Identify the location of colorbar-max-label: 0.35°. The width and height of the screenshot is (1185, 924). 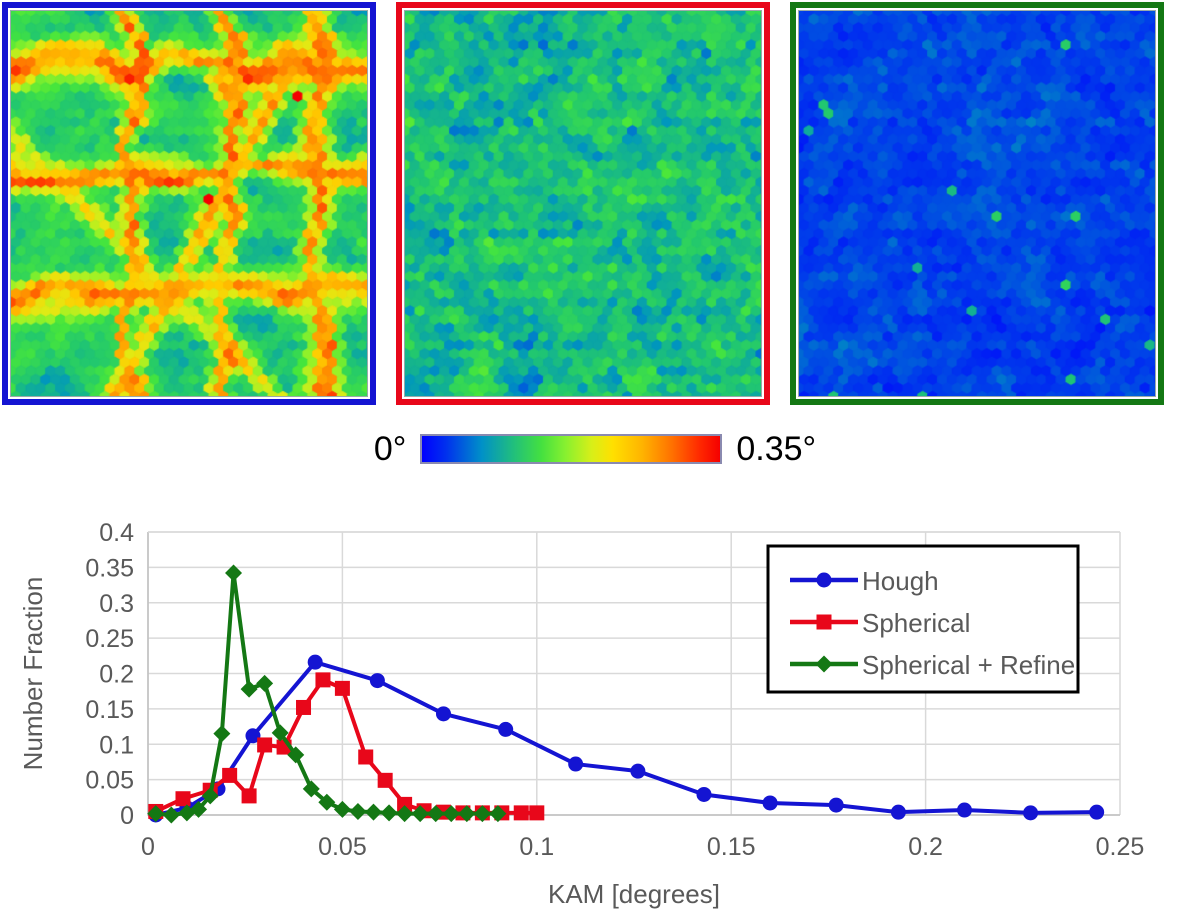
(776, 449).